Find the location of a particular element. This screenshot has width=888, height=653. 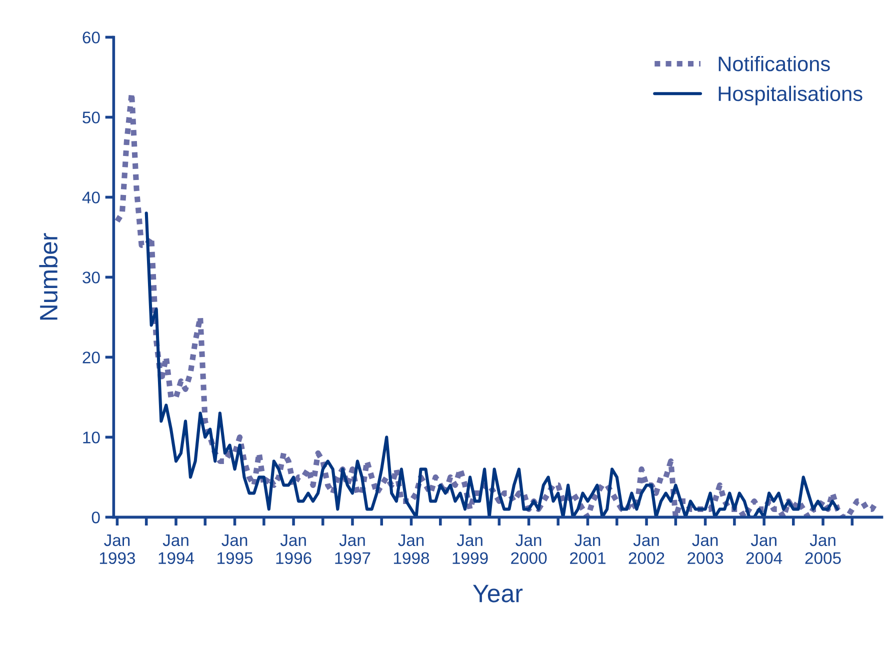

x-tick-label: Jan 1996 is located at coordinates (294, 549).